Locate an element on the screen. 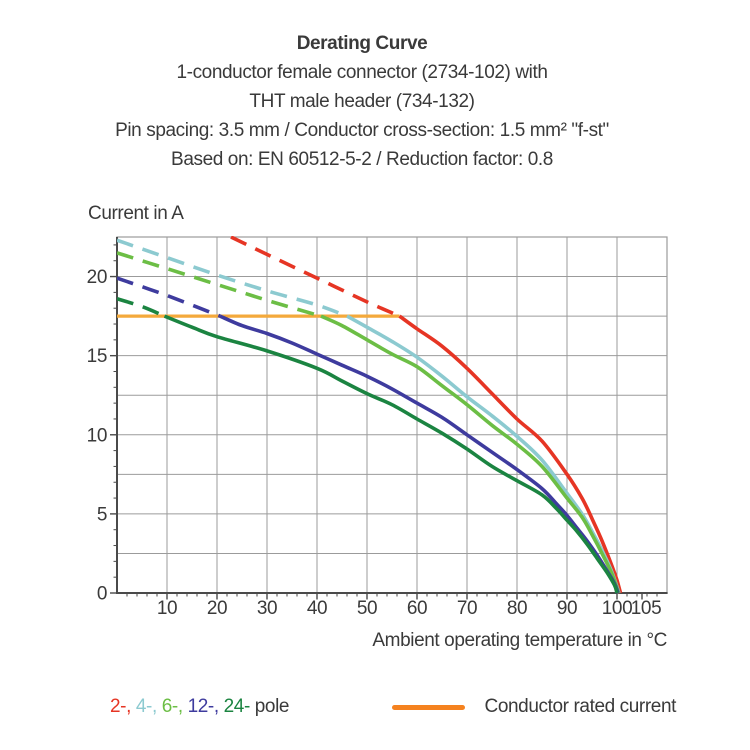  legend-pole-12-label: 12-, is located at coordinates (205, 706).